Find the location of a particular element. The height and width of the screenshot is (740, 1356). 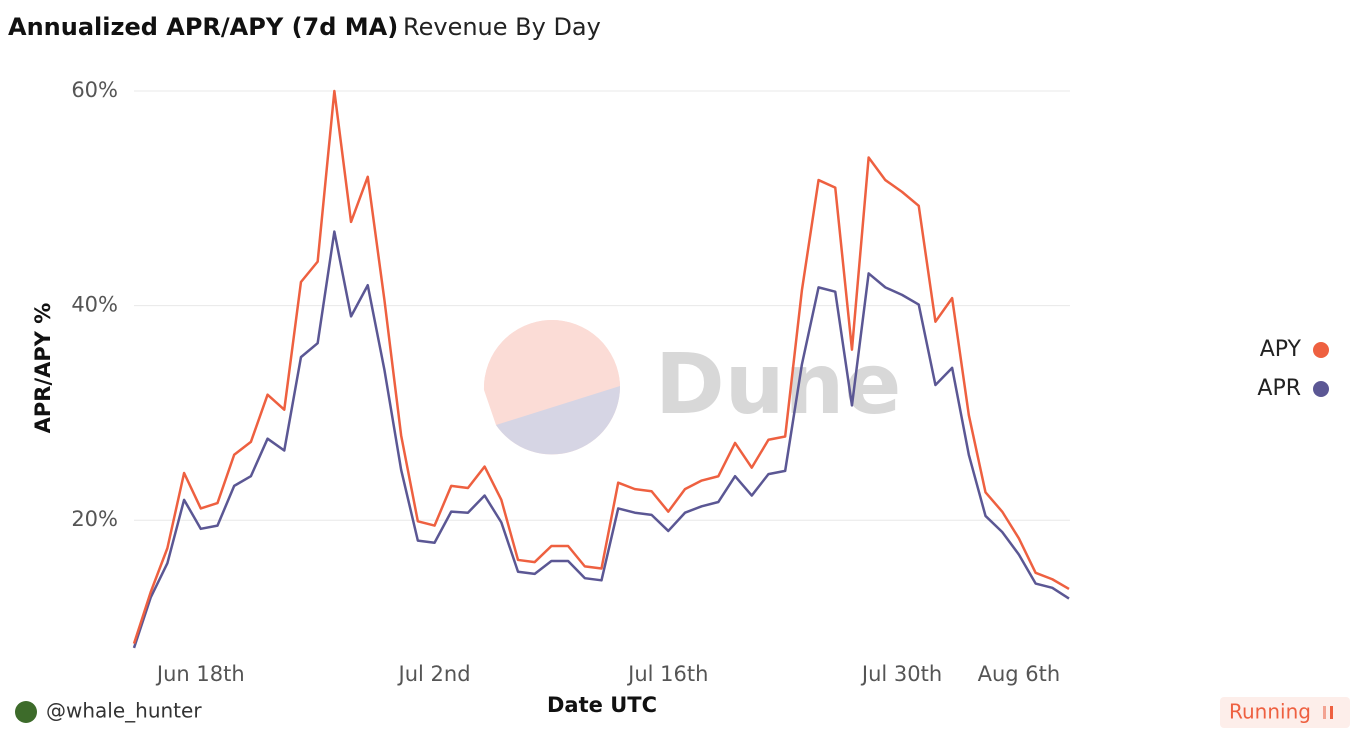

x-tick-label: Jul 2nd is located at coordinates (434, 674).